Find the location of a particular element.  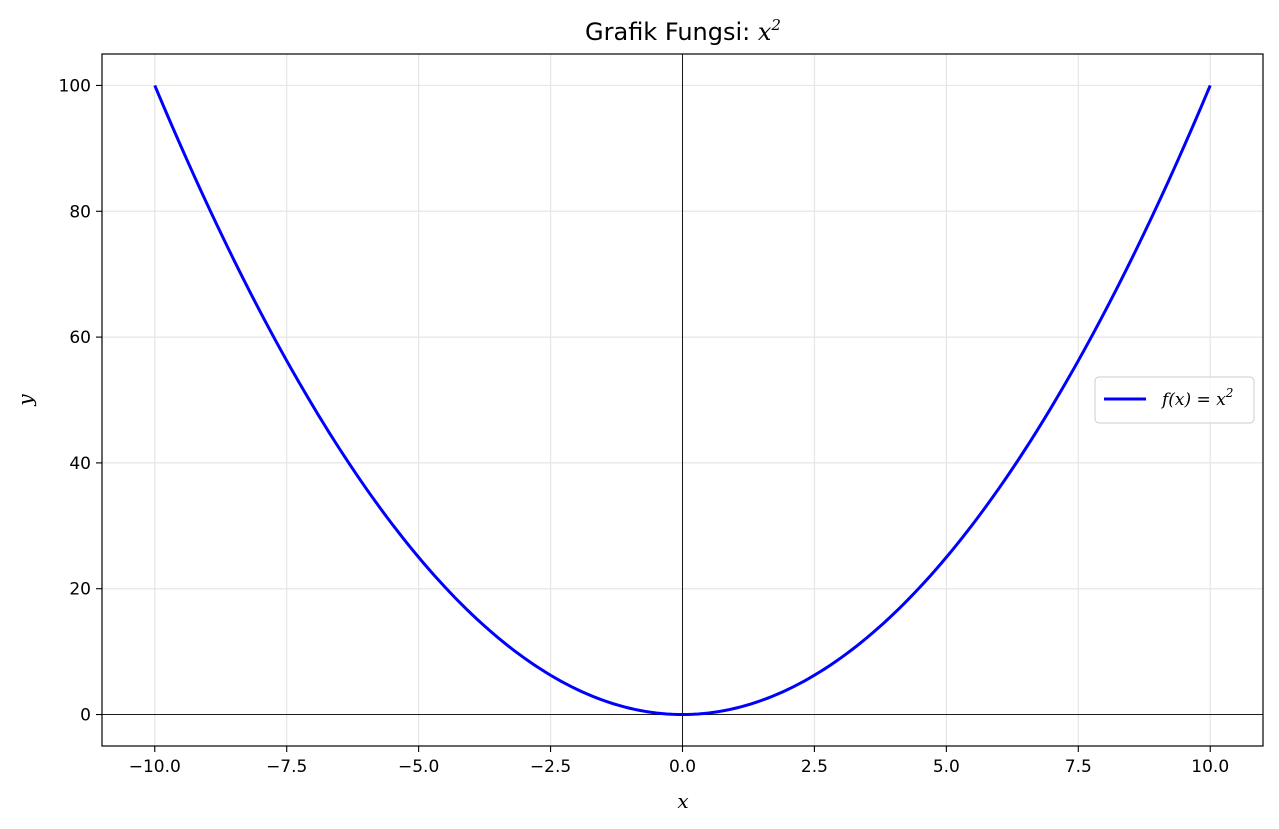

legend-entry-label: f(x) = x2 is located at coordinates (1196, 398).